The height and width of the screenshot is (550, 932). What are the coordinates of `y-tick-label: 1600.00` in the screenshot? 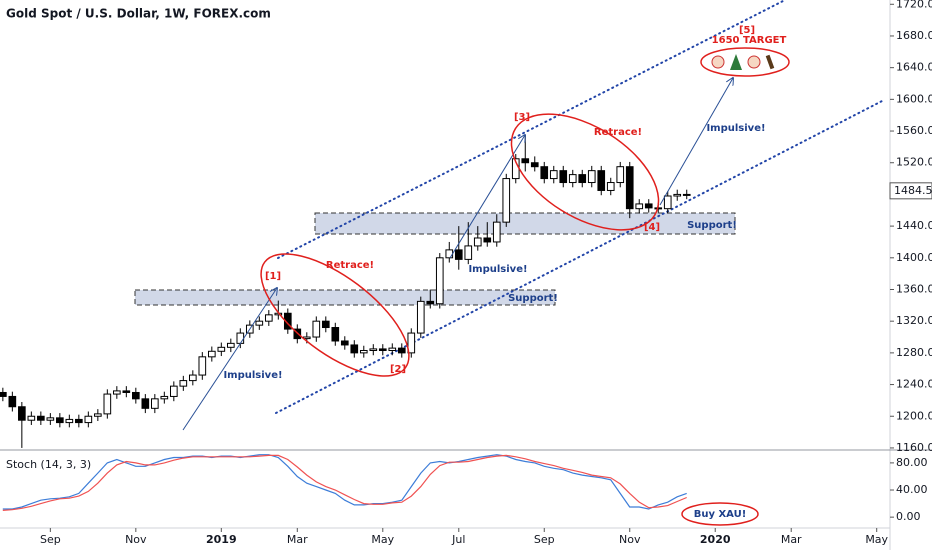 It's located at (914, 98).